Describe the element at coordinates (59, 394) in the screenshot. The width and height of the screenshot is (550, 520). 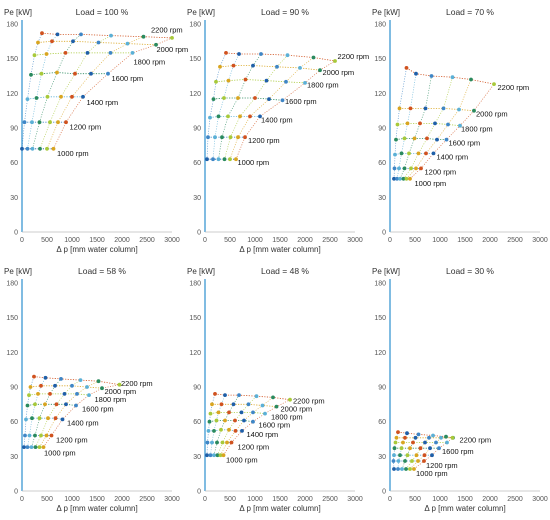
I see `series-line-1800-rpm` at that location.